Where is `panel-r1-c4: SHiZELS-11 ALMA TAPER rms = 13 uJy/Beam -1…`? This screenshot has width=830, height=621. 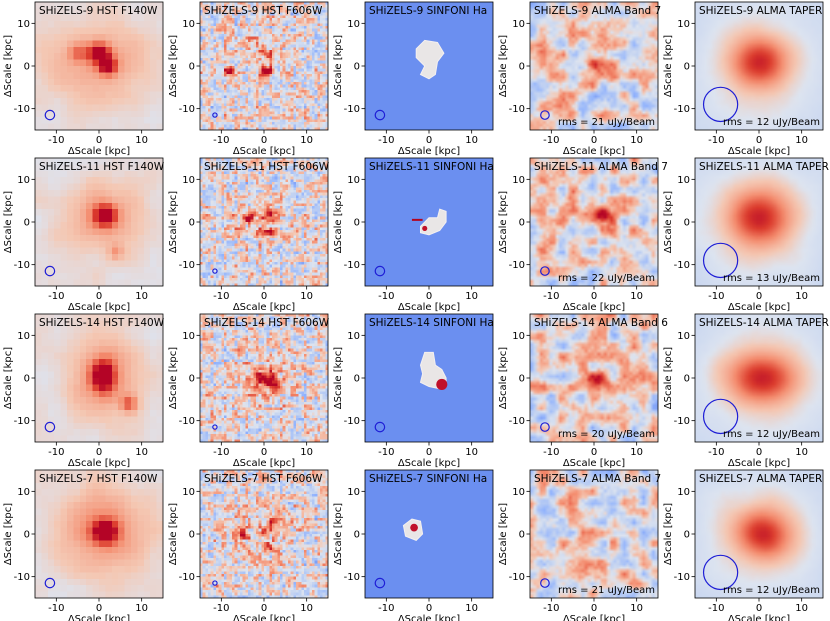
panel-r1-c4: SHiZELS-11 ALMA TAPER rms = 13 uJy/Beam -1… is located at coordinates (746, 235).